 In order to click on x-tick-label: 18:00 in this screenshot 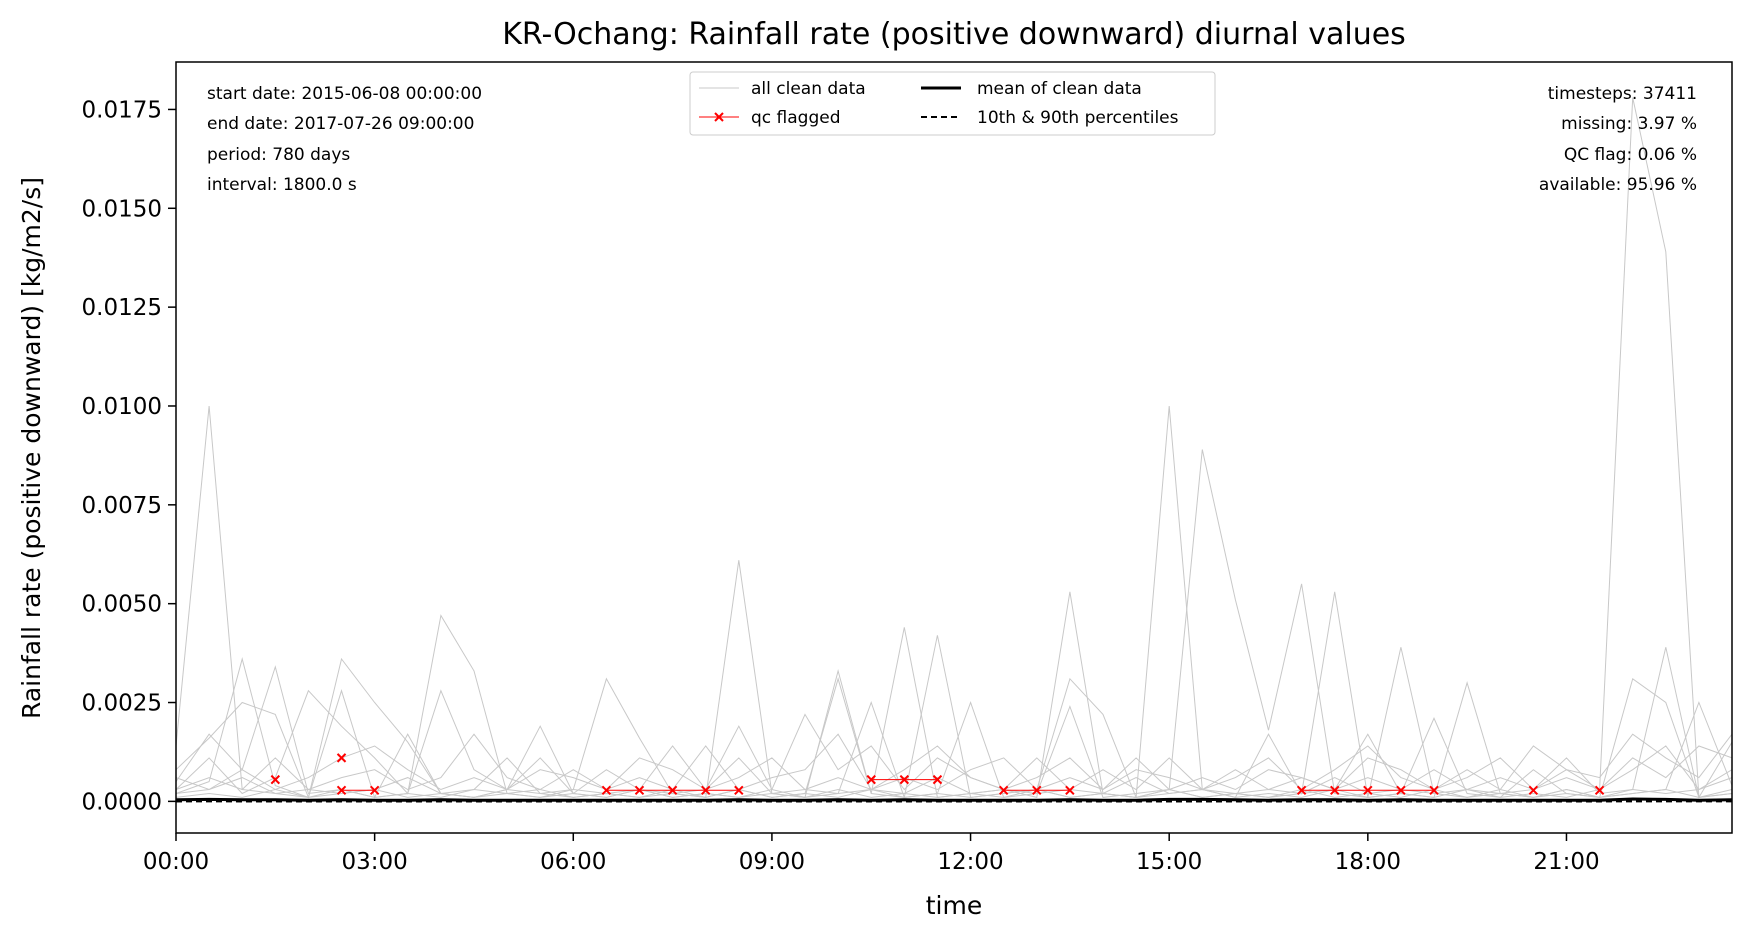, I will do `click(1368, 862)`.